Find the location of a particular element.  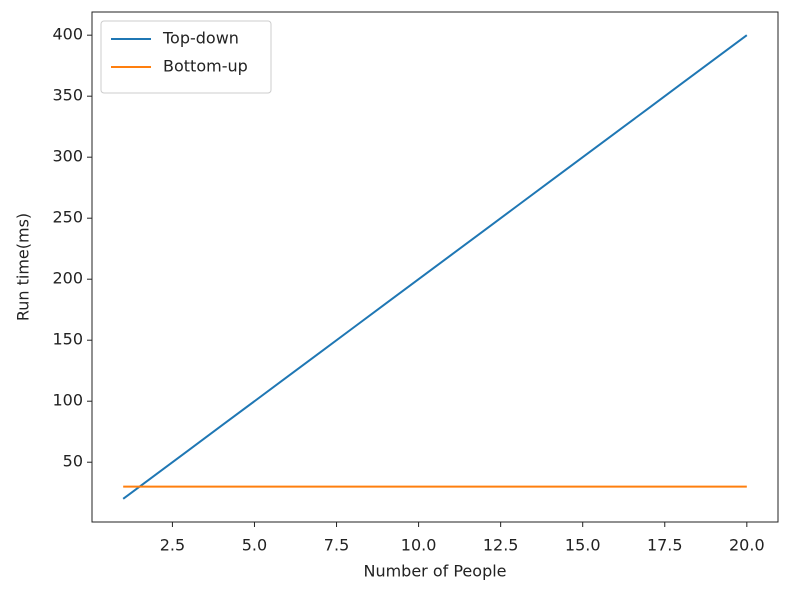

y-tick-label: 200 is located at coordinates (67, 278).